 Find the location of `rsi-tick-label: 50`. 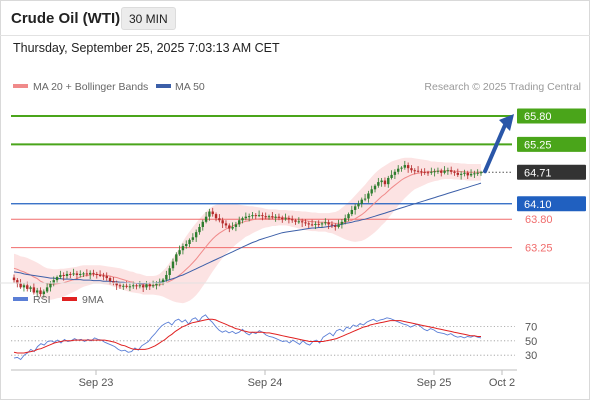

rsi-tick-label: 50 is located at coordinates (531, 342).